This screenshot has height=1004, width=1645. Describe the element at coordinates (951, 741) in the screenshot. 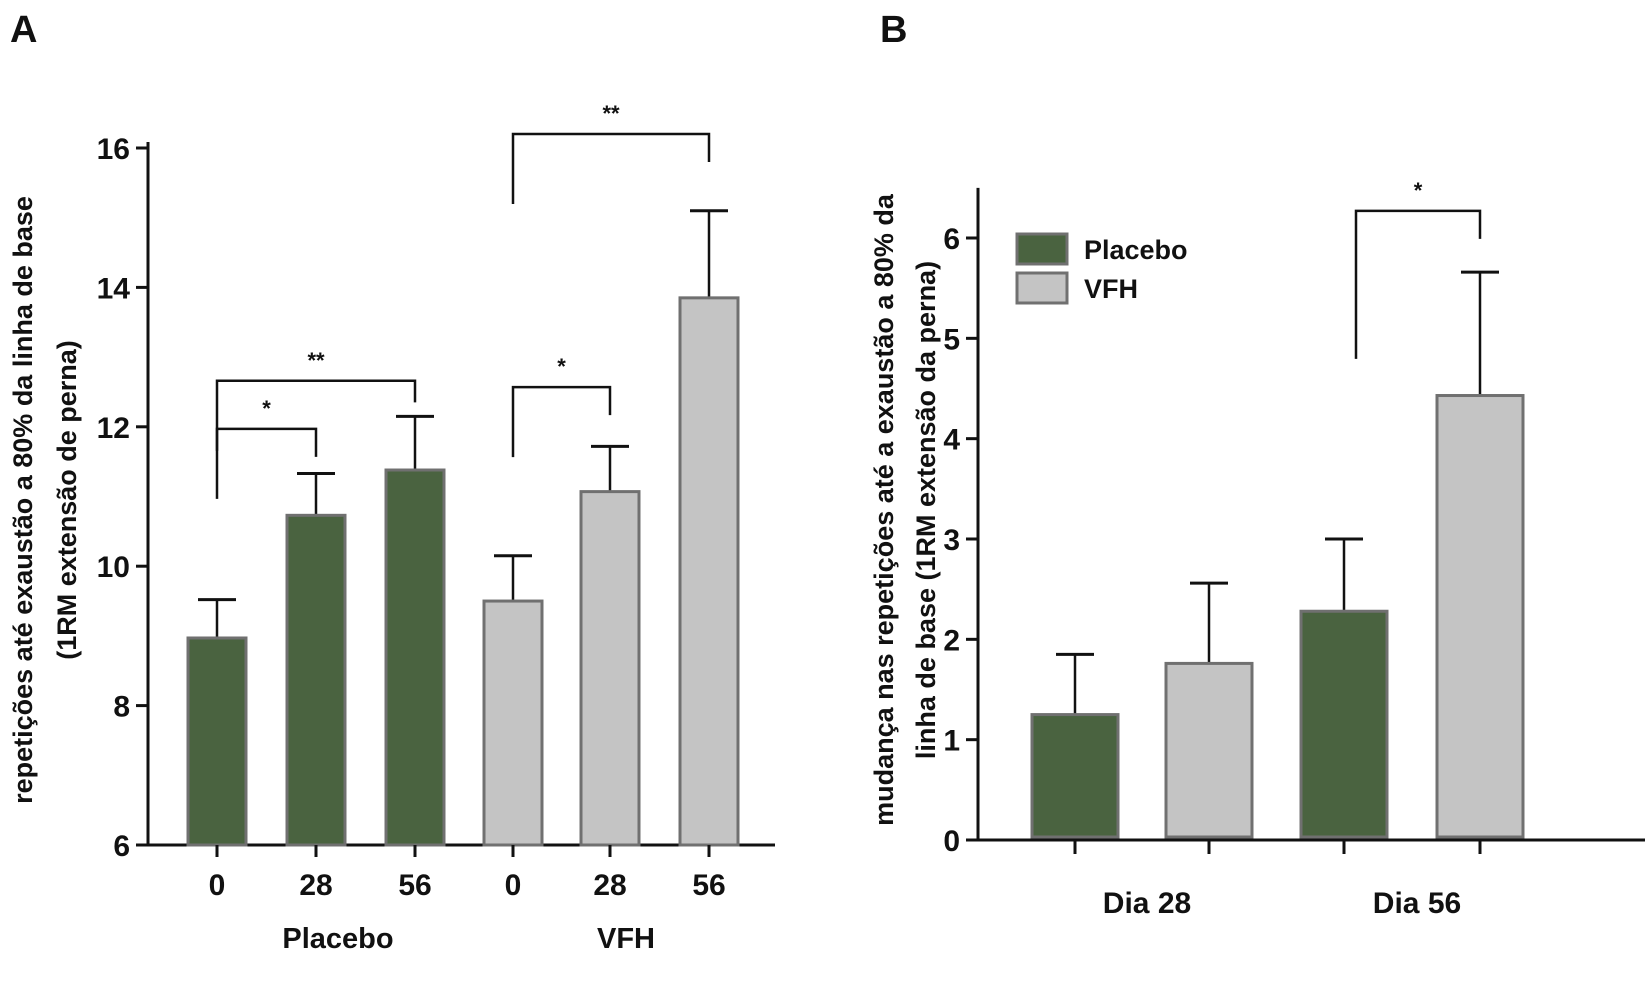

I see `y-tick-label-b: 1` at that location.